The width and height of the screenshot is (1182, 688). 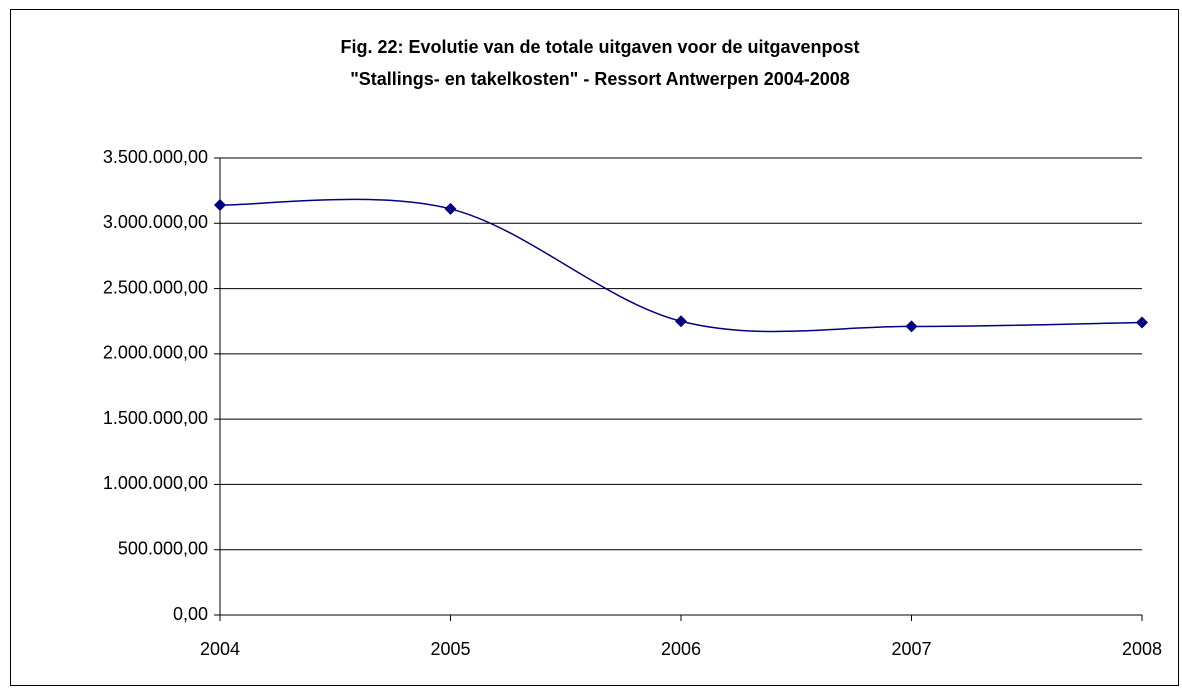 What do you see at coordinates (1142, 649) in the screenshot?
I see `x-tick-label: 2008` at bounding box center [1142, 649].